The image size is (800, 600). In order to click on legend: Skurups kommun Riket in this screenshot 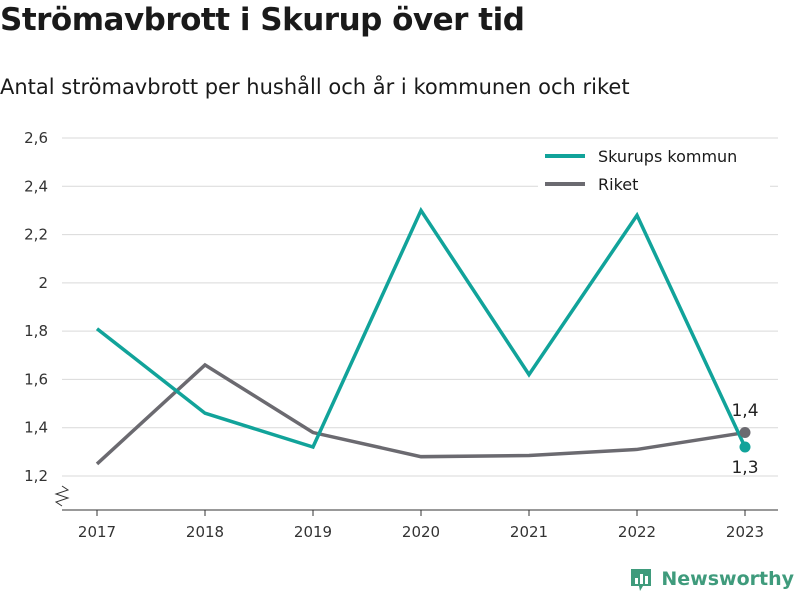, I will do `click(654, 170)`.